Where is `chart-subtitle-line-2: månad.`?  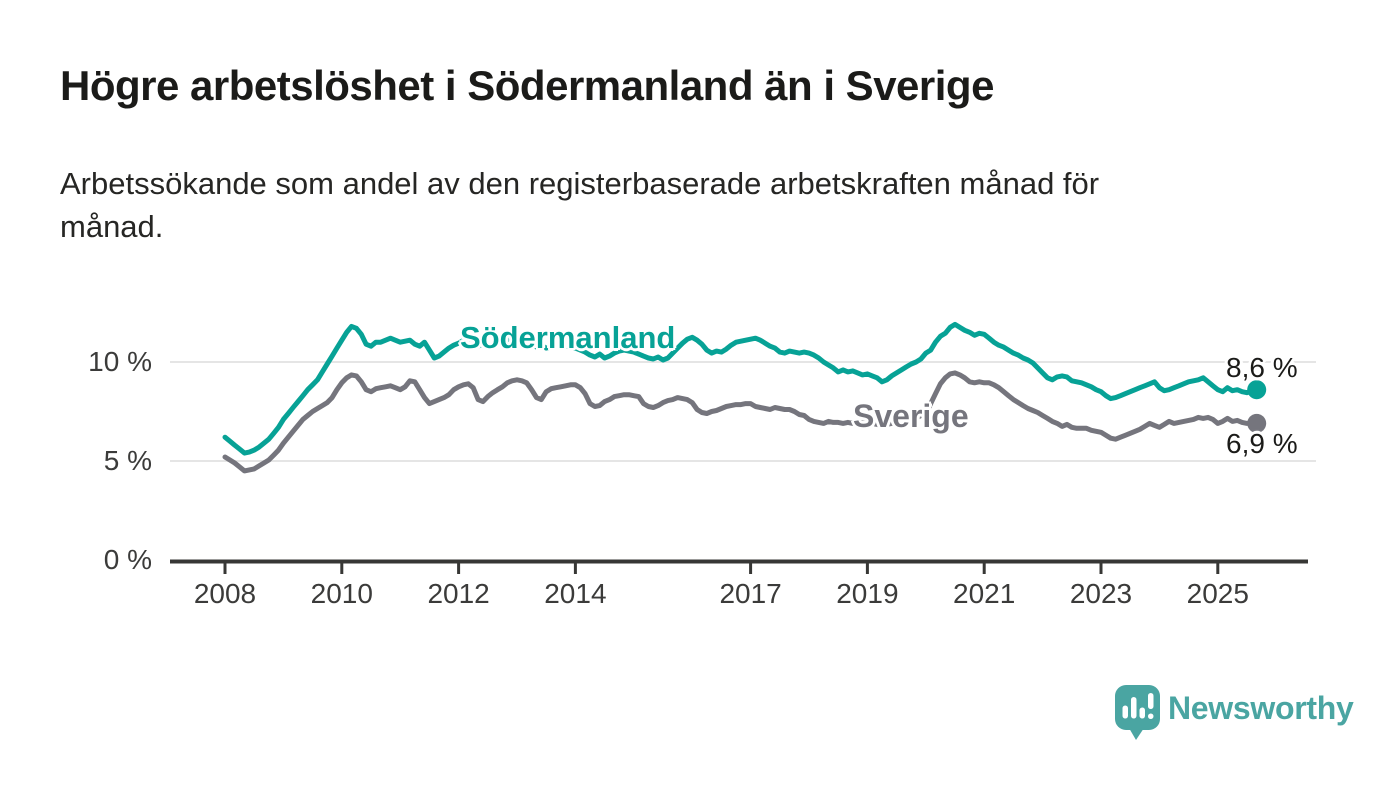 chart-subtitle-line-2: månad. is located at coordinates (112, 226).